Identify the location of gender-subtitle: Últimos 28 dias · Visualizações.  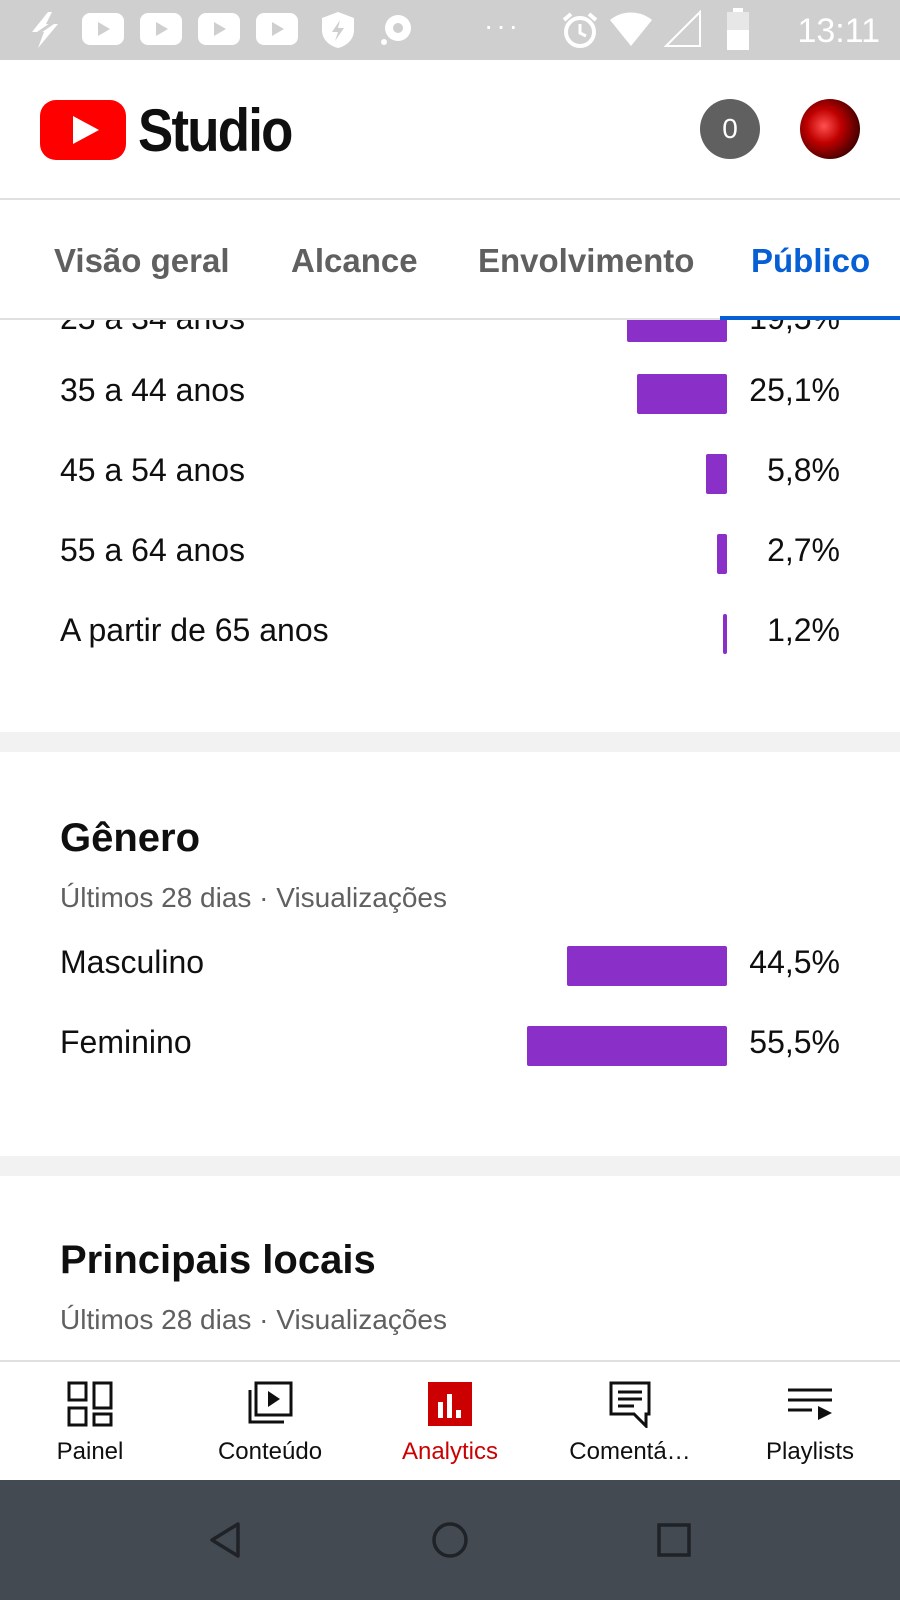
(253, 897).